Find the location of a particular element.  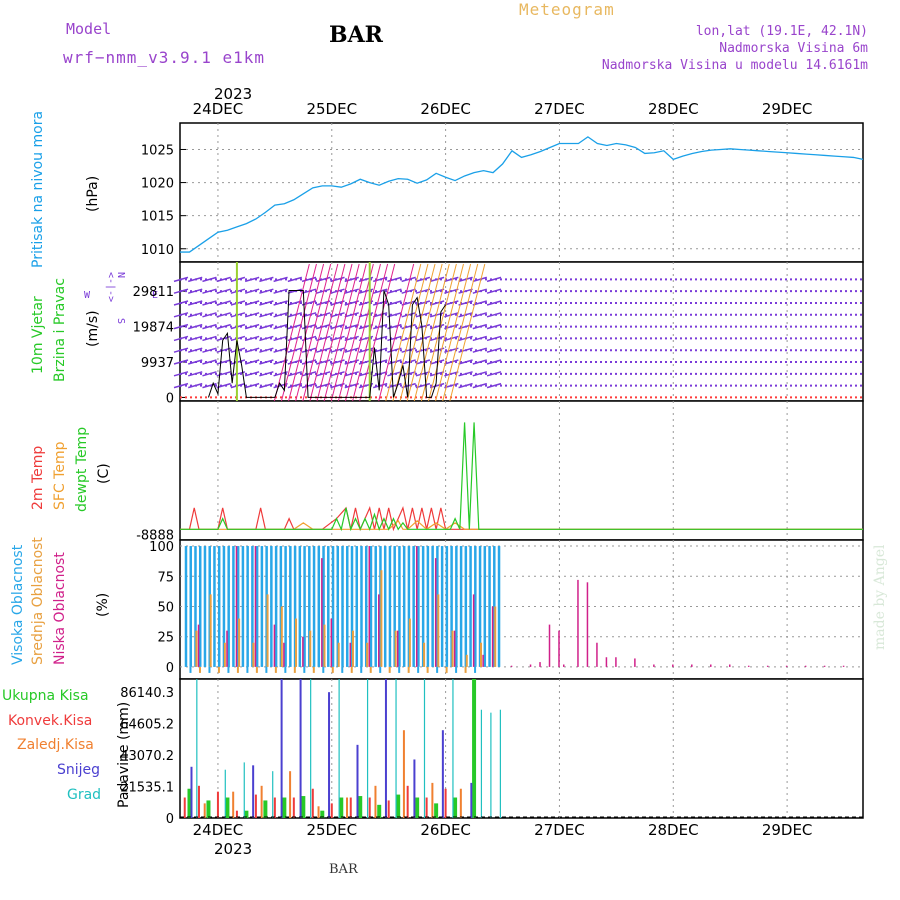

date-label-top: 28DEC is located at coordinates (673, 109).